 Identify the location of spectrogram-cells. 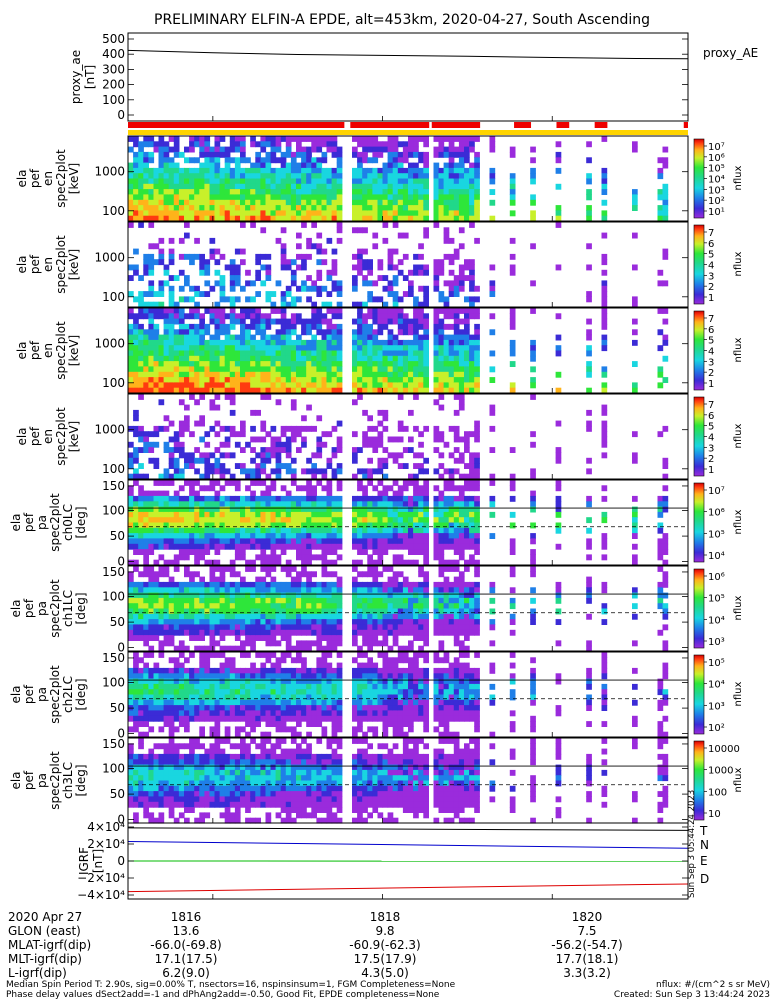
(398, 523).